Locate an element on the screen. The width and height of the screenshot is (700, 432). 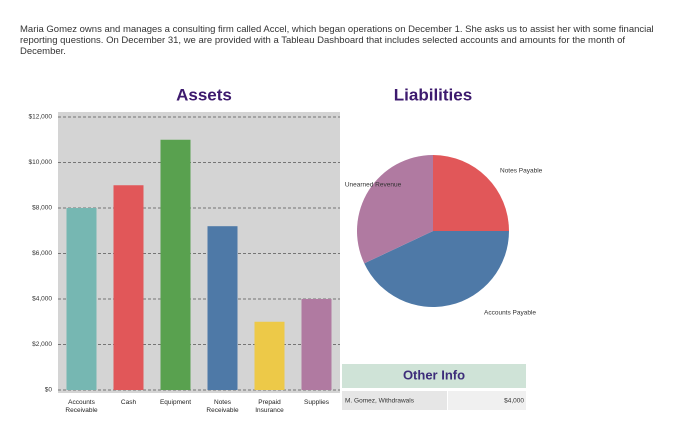
chart-title: Liabilities is located at coordinates (433, 94).